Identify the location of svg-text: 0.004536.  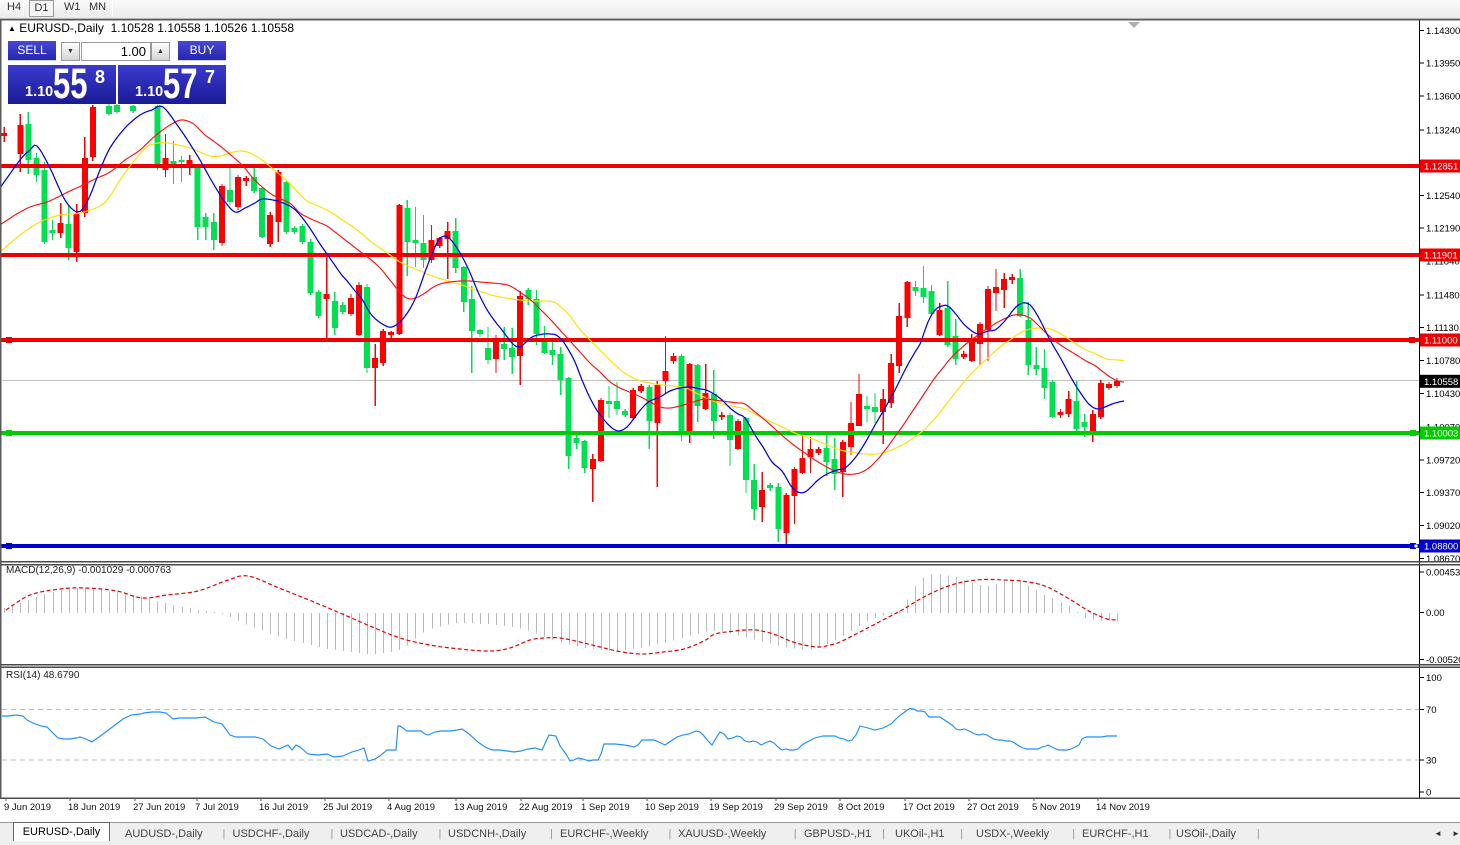
(1443, 572).